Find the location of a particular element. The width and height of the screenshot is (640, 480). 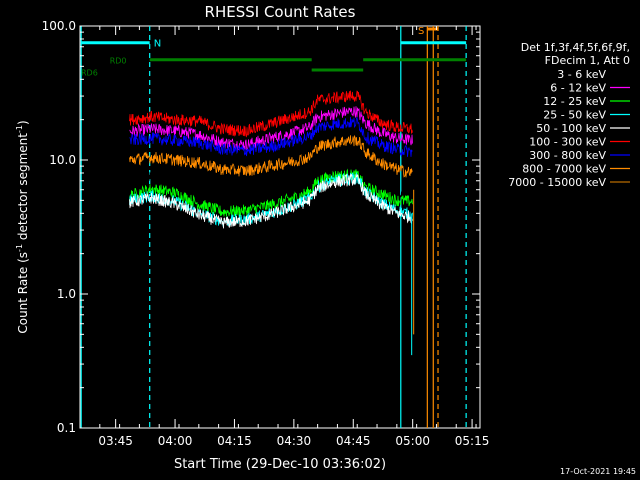

y-axis-label-part1: Count Rate (s is located at coordinates (23, 293).